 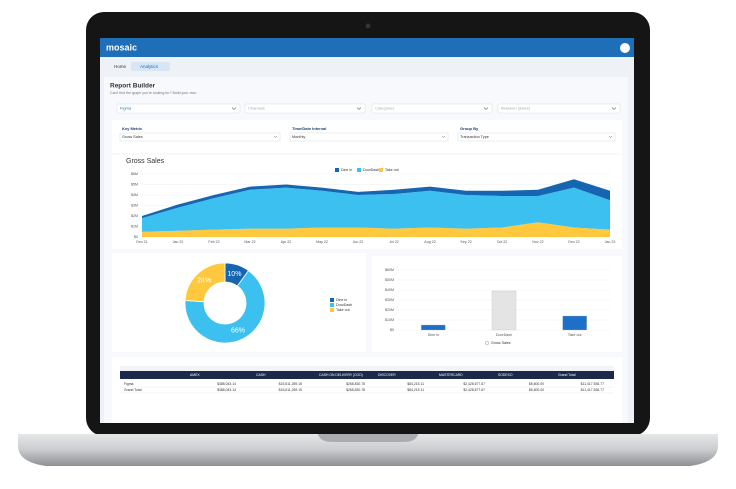 What do you see at coordinates (429, 242) in the screenshot?
I see `x-tick-label: Aug 22` at bounding box center [429, 242].